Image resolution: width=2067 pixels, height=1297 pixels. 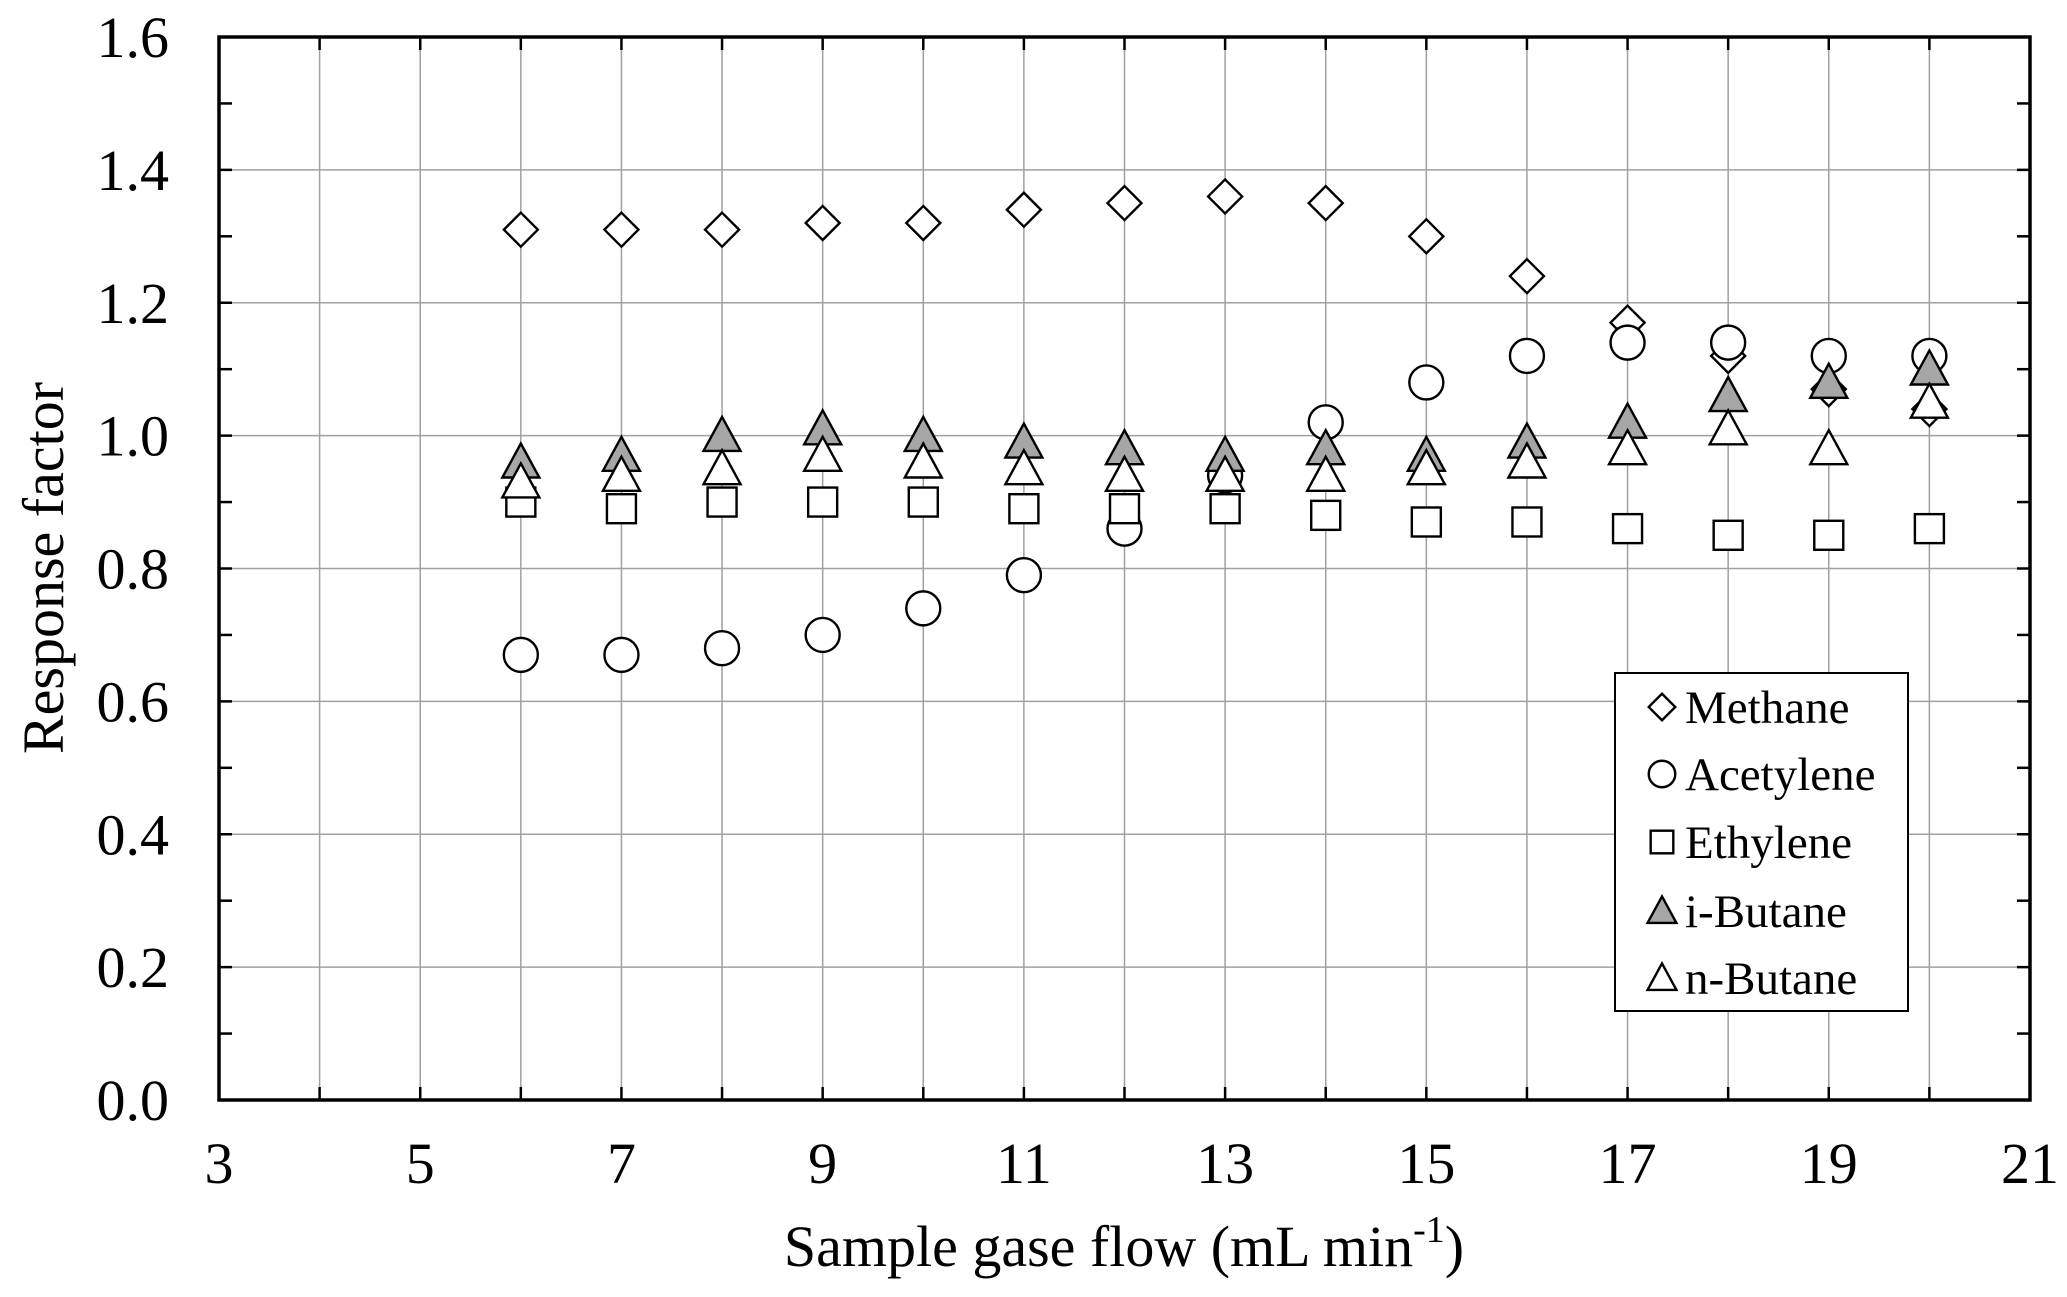 I want to click on x-tick-label: 7, so click(x=621, y=1163).